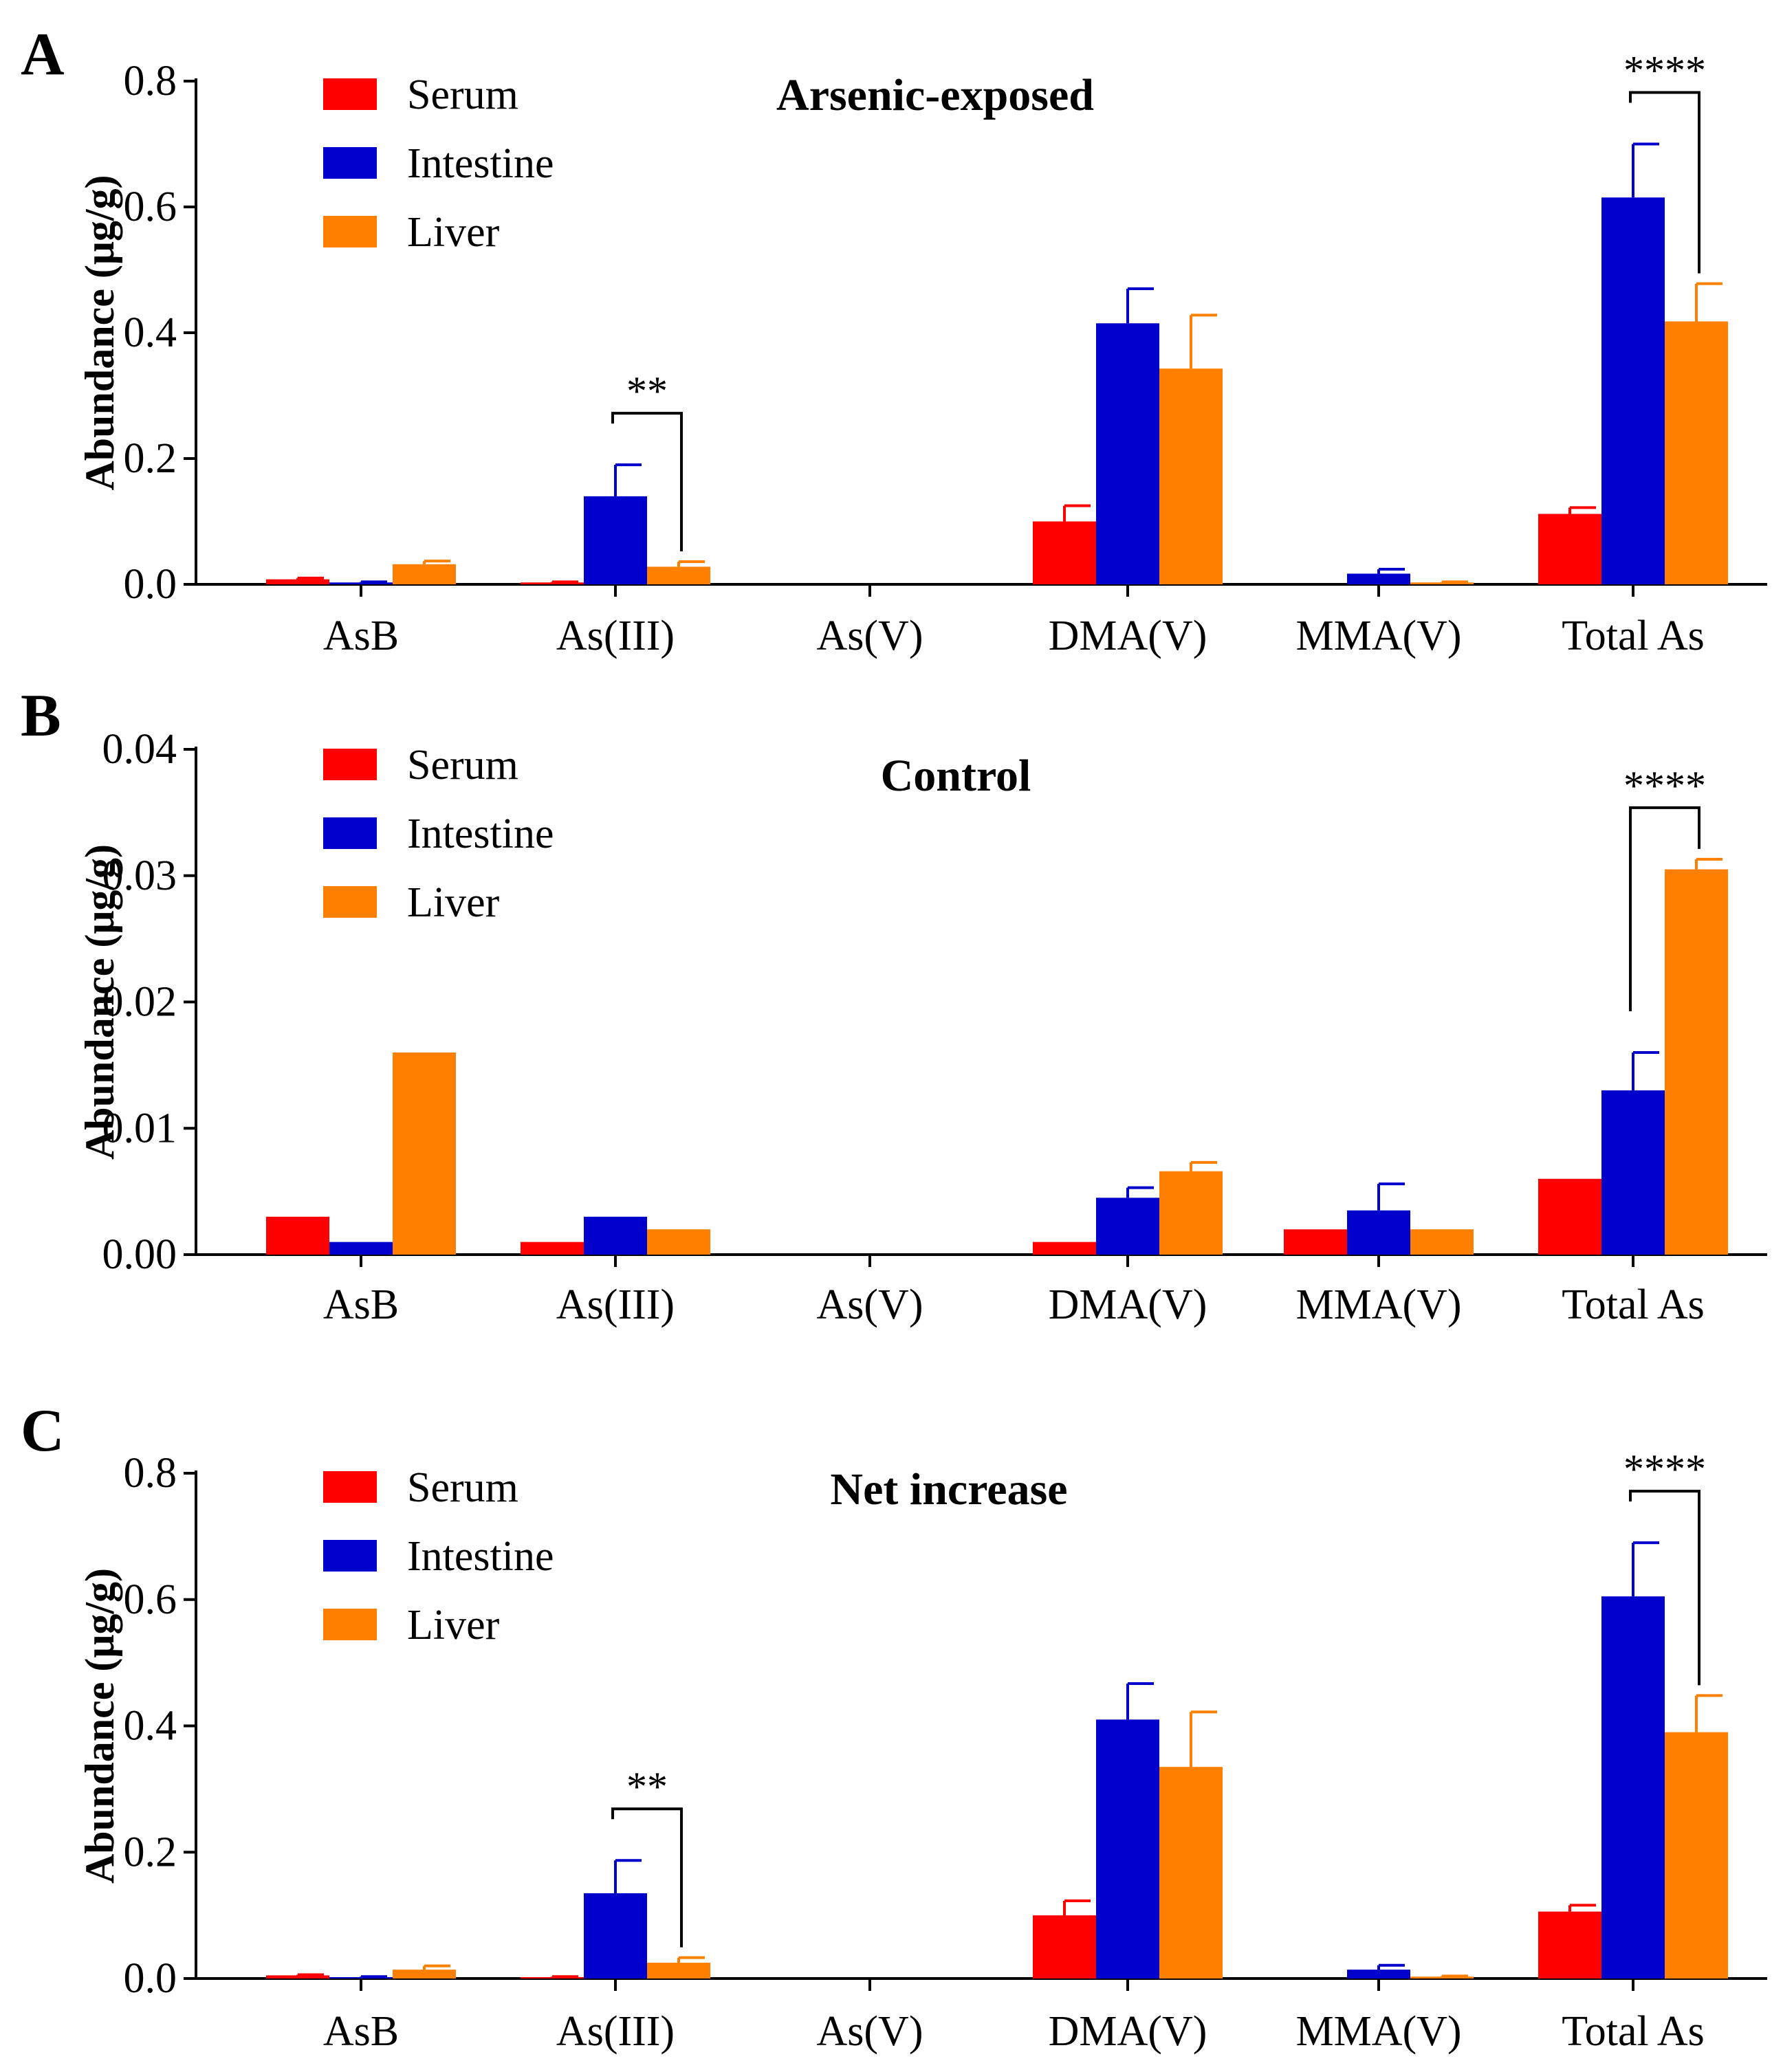 The image size is (1783, 2072). I want to click on y-tick-label: 0.01, so click(139, 1128).